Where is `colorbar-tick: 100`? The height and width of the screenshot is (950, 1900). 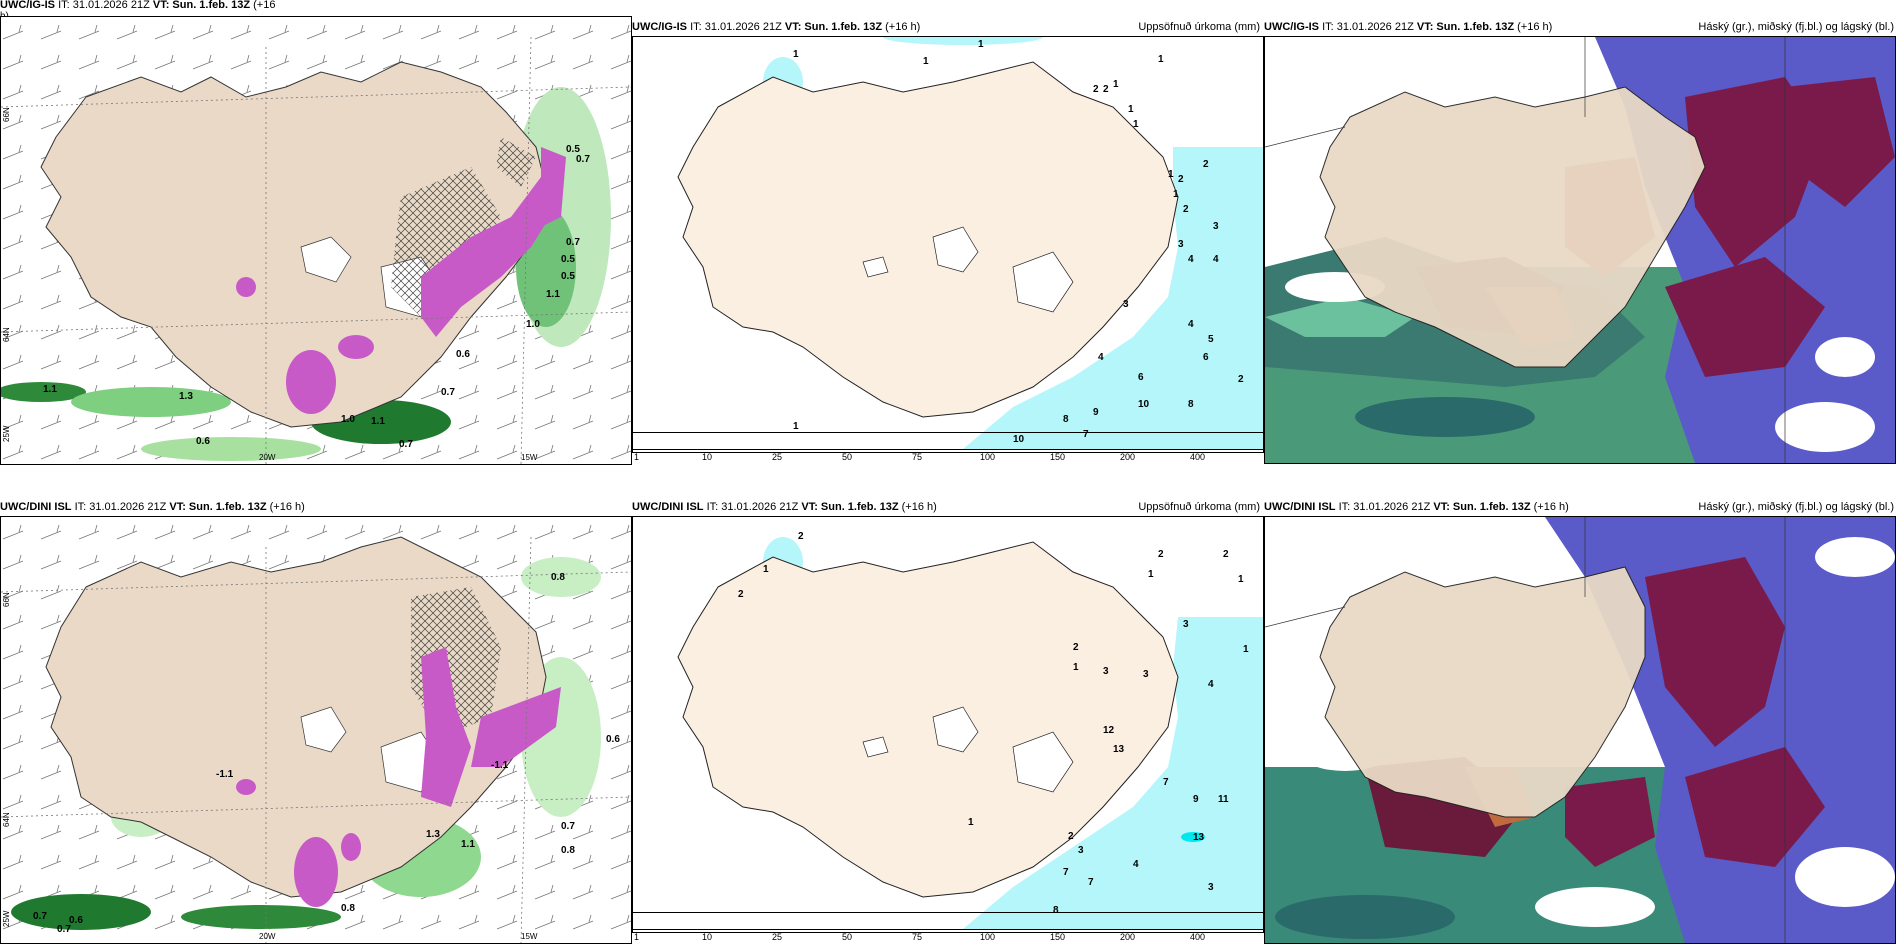 colorbar-tick: 100 is located at coordinates (988, 937).